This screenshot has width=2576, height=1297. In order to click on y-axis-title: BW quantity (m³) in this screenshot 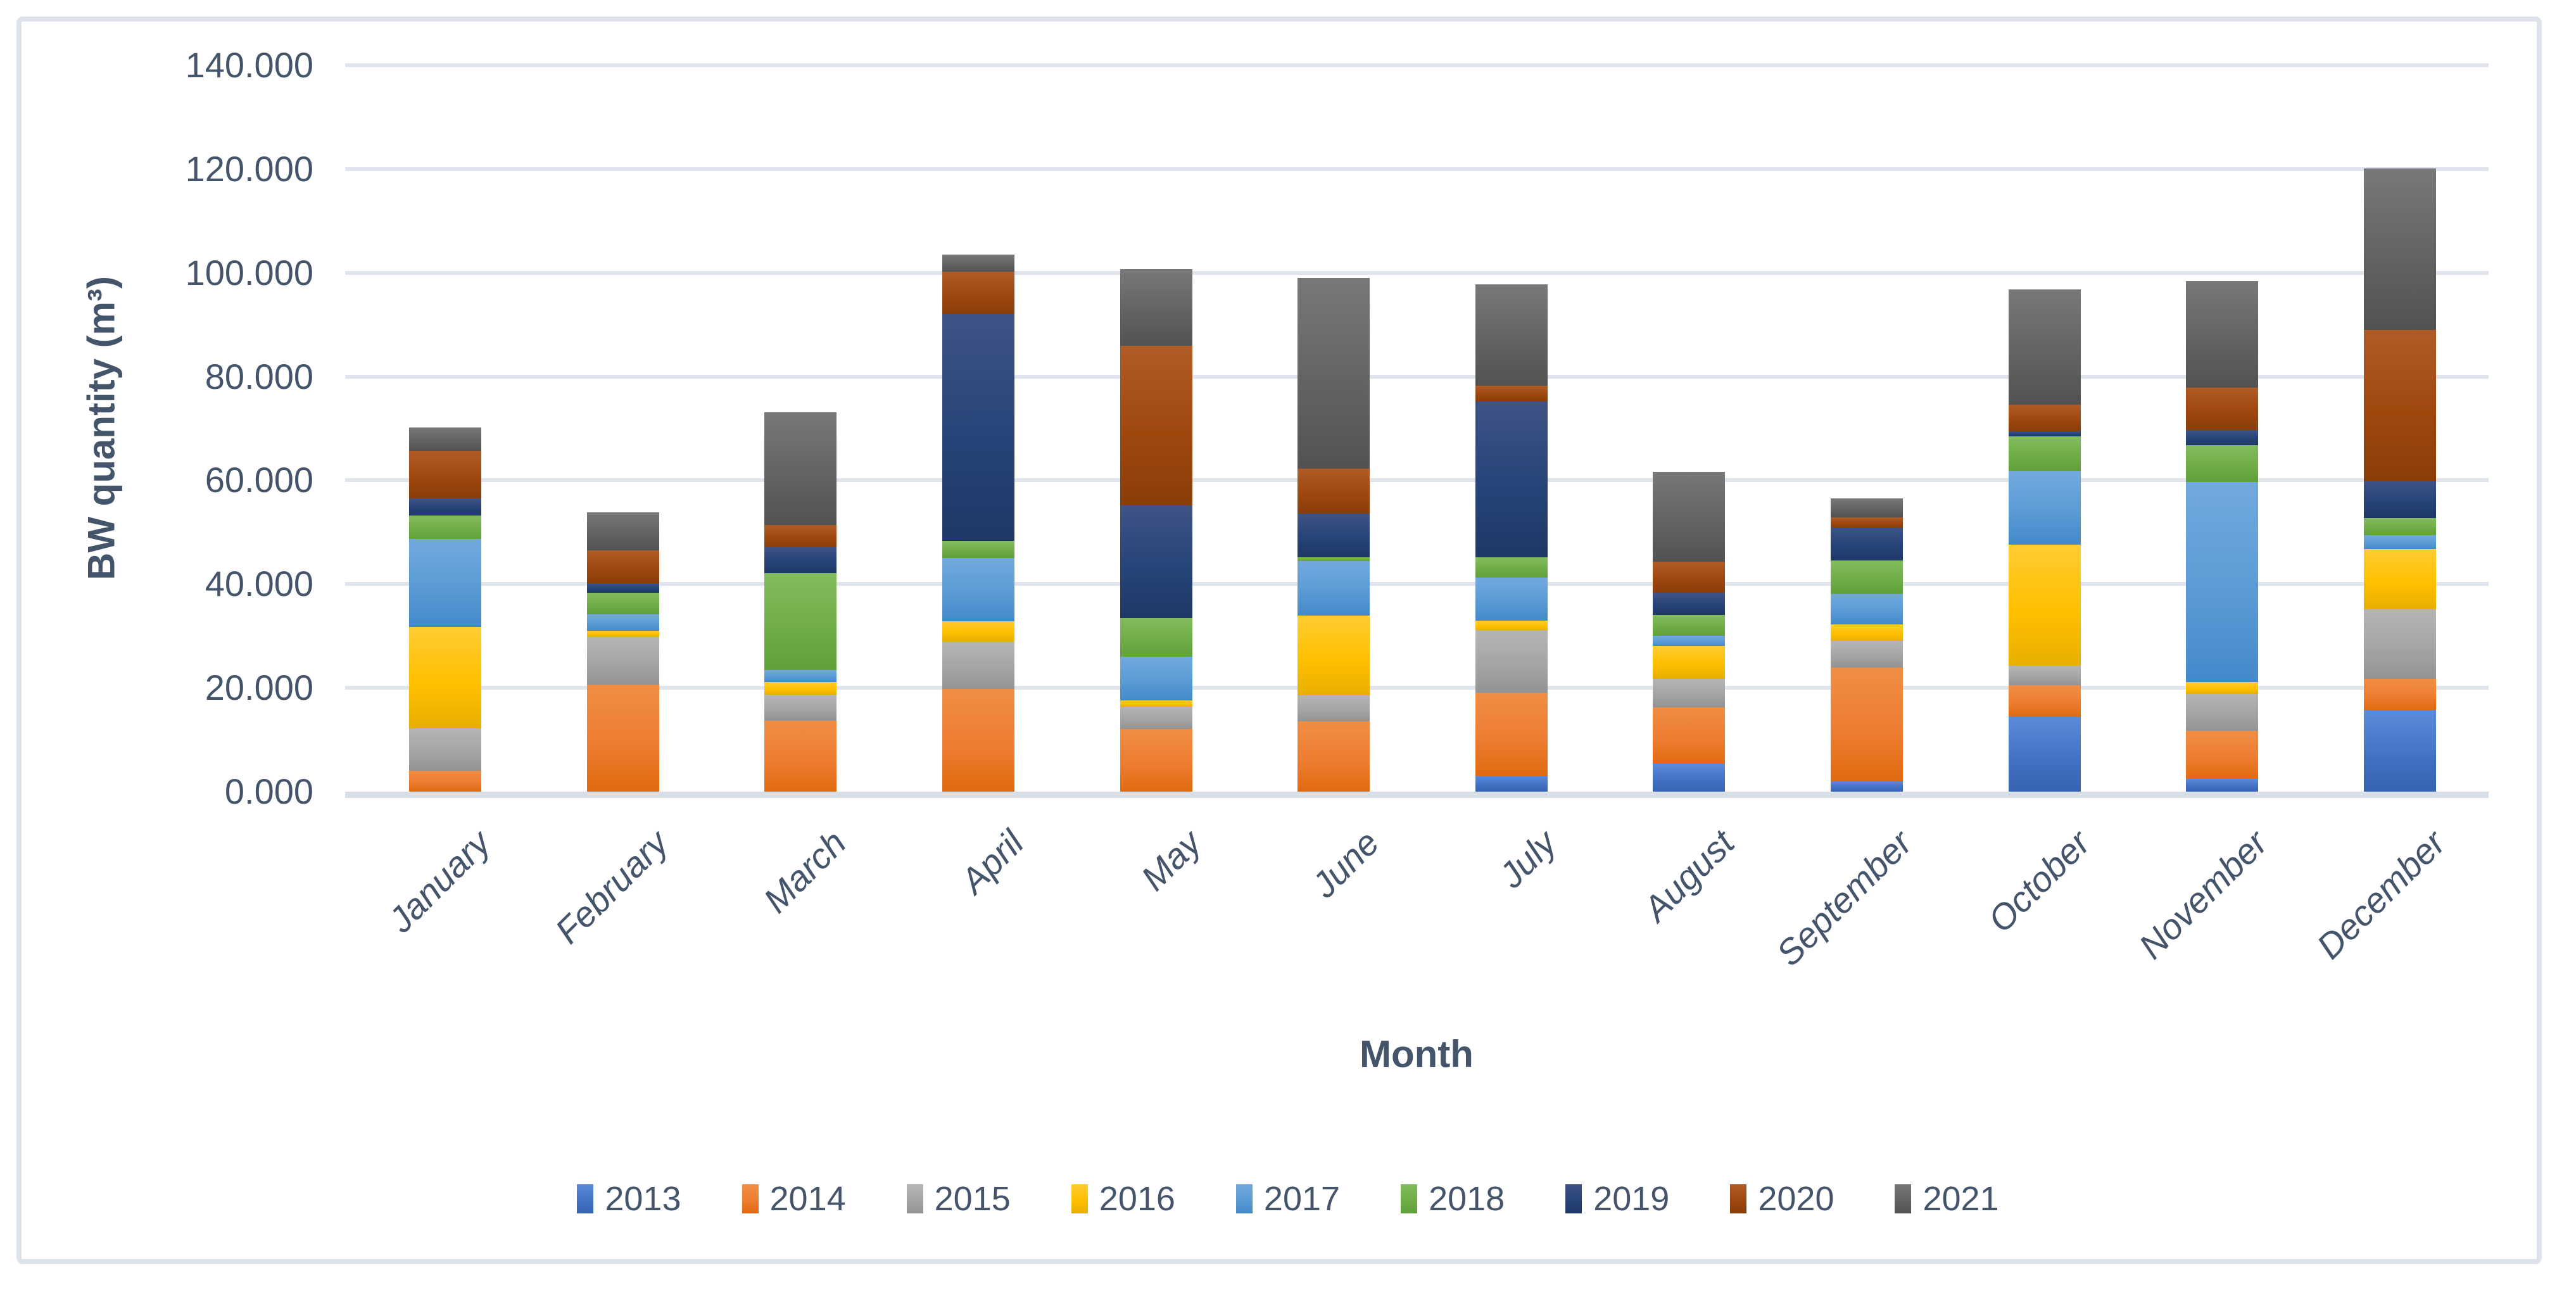, I will do `click(101, 428)`.